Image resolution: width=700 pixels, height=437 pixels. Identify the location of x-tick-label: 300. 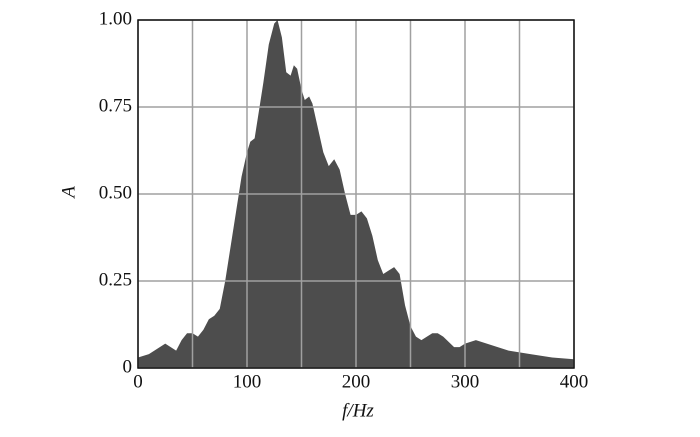
(465, 381).